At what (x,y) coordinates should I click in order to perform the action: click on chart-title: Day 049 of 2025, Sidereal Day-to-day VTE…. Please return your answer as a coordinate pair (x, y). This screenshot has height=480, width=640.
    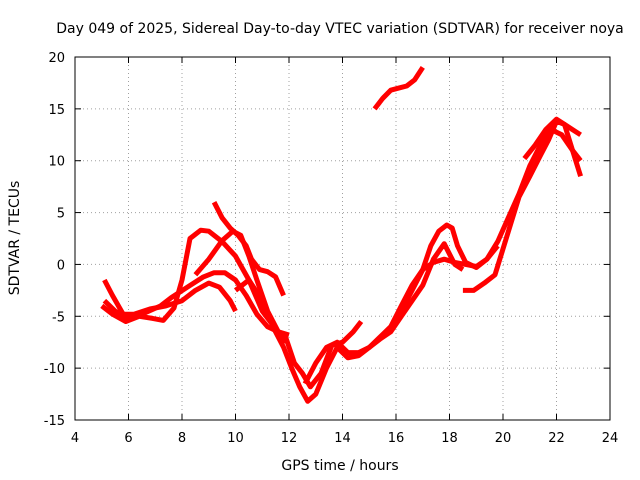
    Looking at the image, I should click on (340, 29).